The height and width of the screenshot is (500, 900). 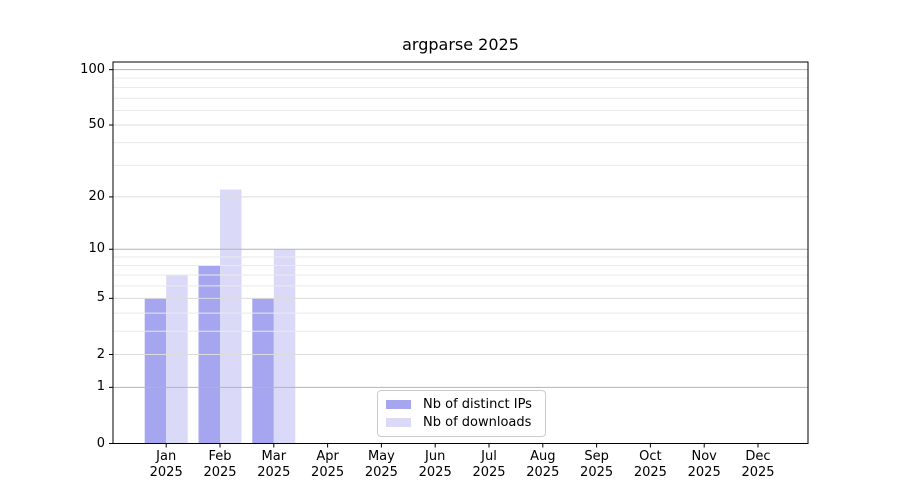 What do you see at coordinates (381, 464) in the screenshot?
I see `x-tick-label-may: May 2025` at bounding box center [381, 464].